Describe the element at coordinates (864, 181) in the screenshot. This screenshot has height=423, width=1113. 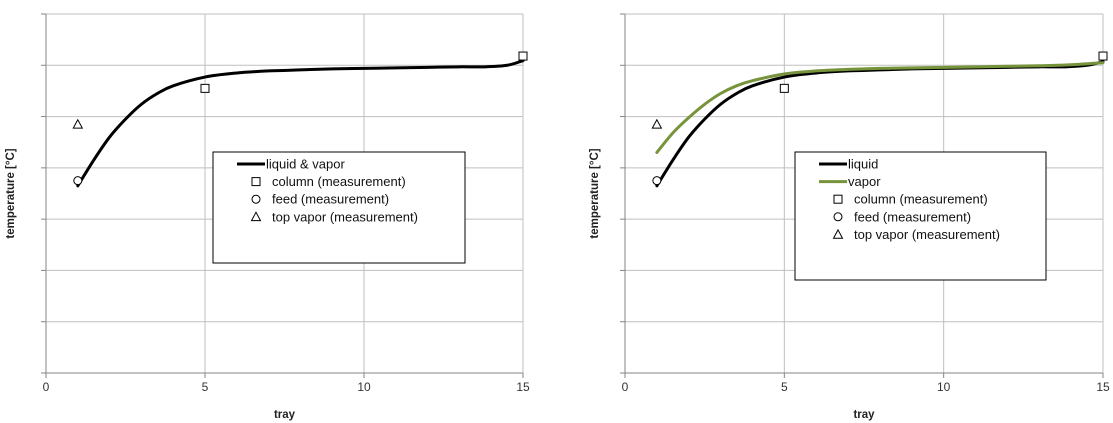
I see `legend-label: vapor` at that location.